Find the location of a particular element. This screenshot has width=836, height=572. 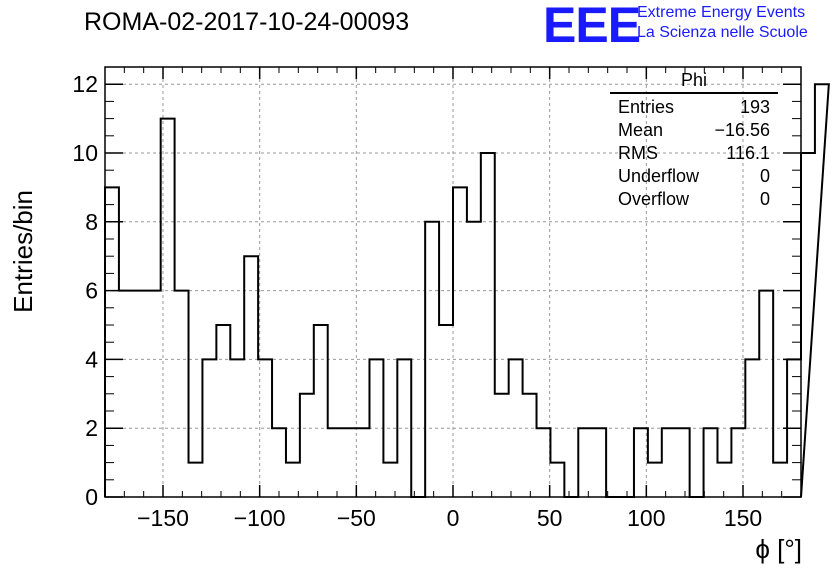

logo-subtitle-2: La Scienza nelle Scuole is located at coordinates (722, 32).